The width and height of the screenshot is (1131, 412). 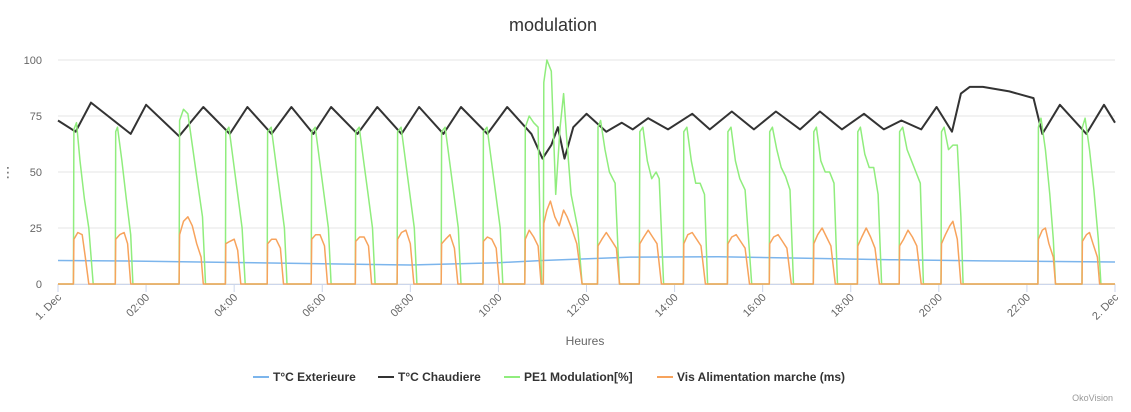 What do you see at coordinates (1092, 398) in the screenshot?
I see `credits-label: OkoVision` at bounding box center [1092, 398].